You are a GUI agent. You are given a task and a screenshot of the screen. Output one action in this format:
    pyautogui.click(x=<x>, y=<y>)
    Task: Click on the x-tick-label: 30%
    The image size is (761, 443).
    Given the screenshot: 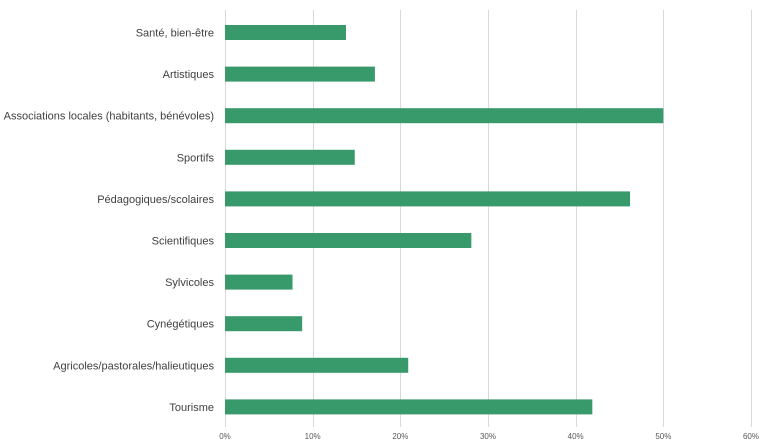 What is the action you would take?
    pyautogui.click(x=488, y=436)
    